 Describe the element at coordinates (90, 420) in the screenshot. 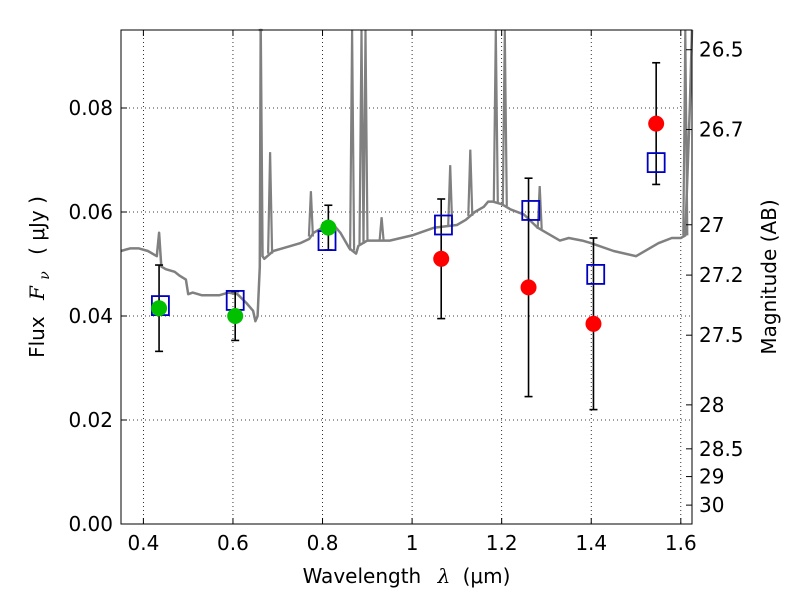

I see `y-tick-label: 0.02` at that location.